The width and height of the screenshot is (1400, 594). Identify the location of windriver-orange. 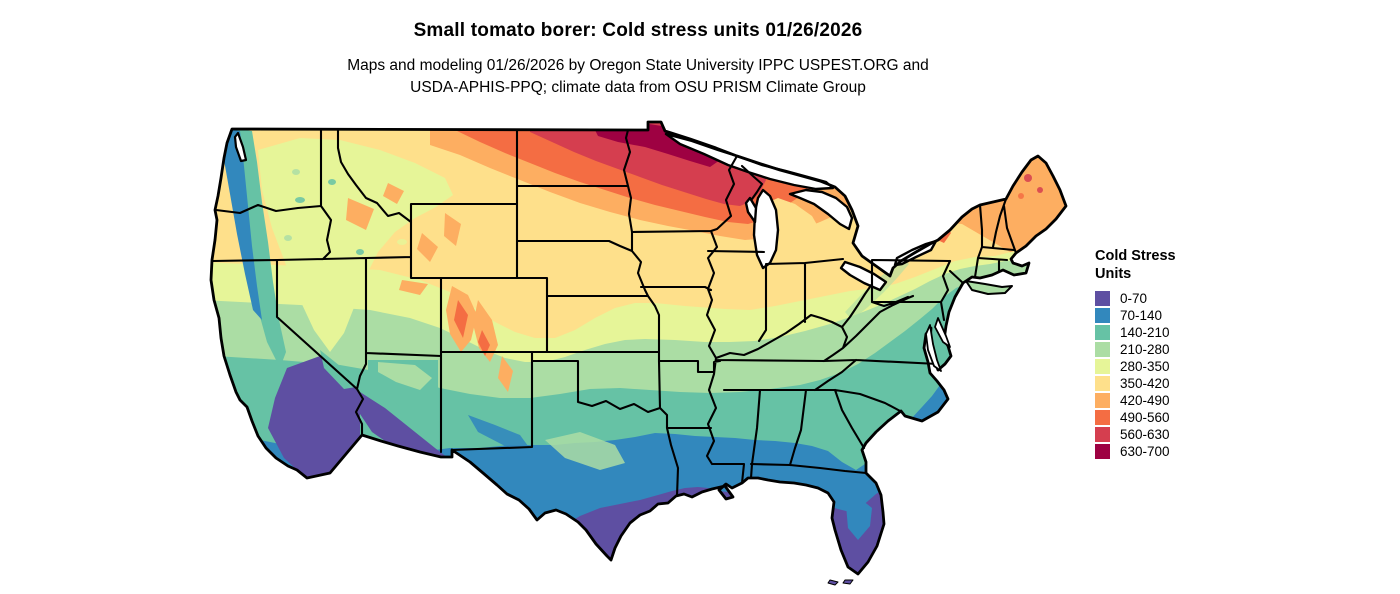
(427, 247).